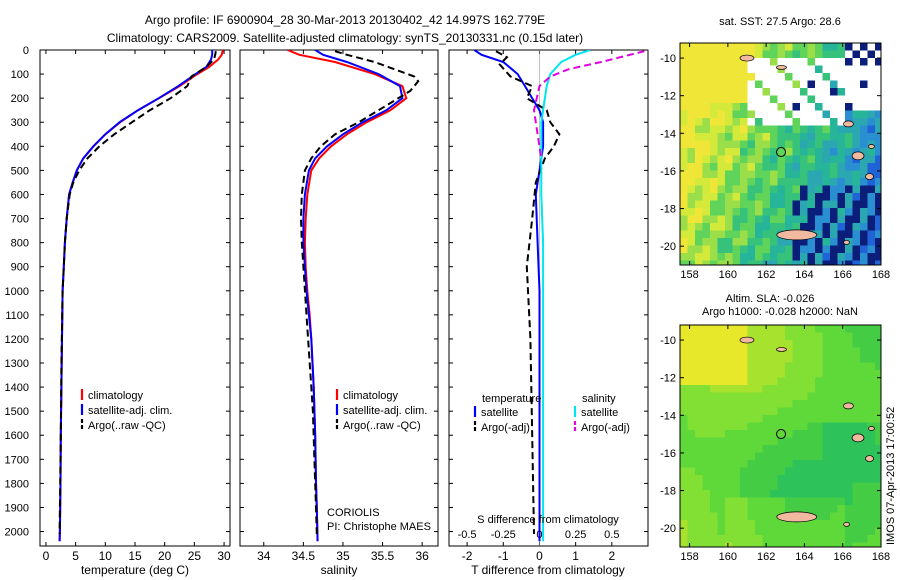  What do you see at coordinates (668, 416) in the screenshot?
I see `map-y-tick-label: -14` at bounding box center [668, 416].